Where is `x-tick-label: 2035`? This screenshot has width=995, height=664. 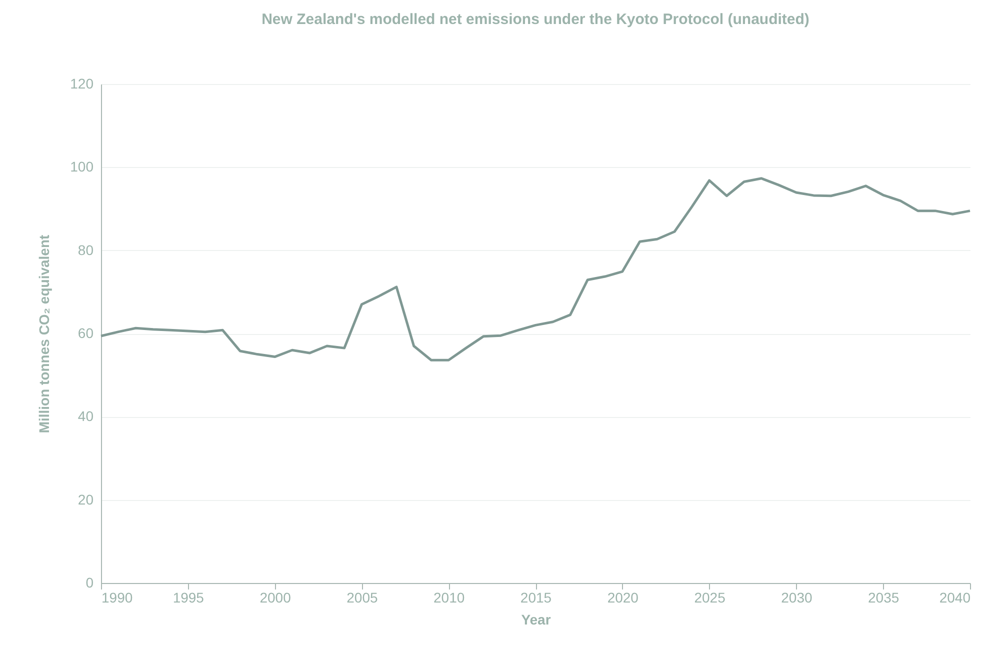 x-tick-label: 2035 is located at coordinates (884, 598).